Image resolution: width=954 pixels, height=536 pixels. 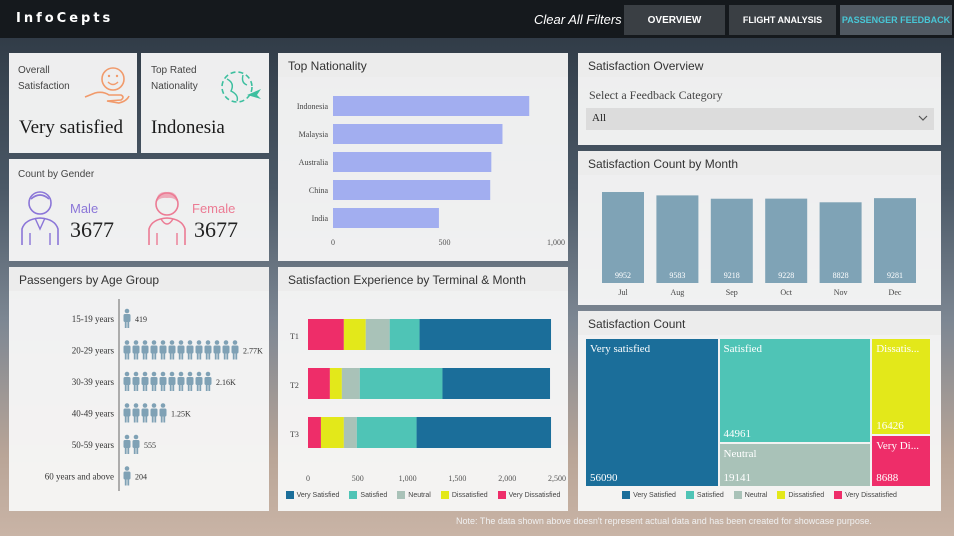 What do you see at coordinates (150, 445) in the screenshot?
I see `age-value-label: 555` at bounding box center [150, 445].